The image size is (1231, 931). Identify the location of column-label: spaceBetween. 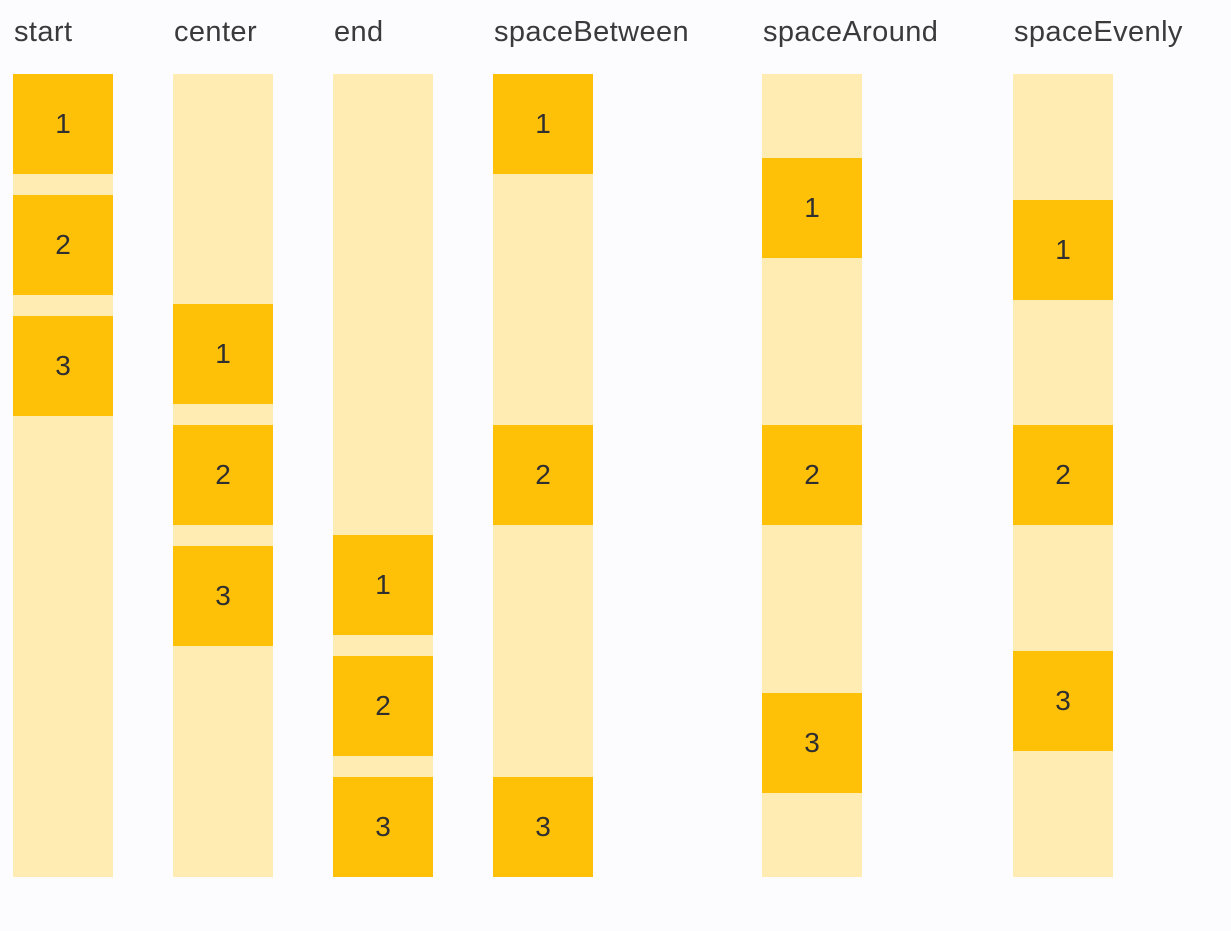
(592, 32).